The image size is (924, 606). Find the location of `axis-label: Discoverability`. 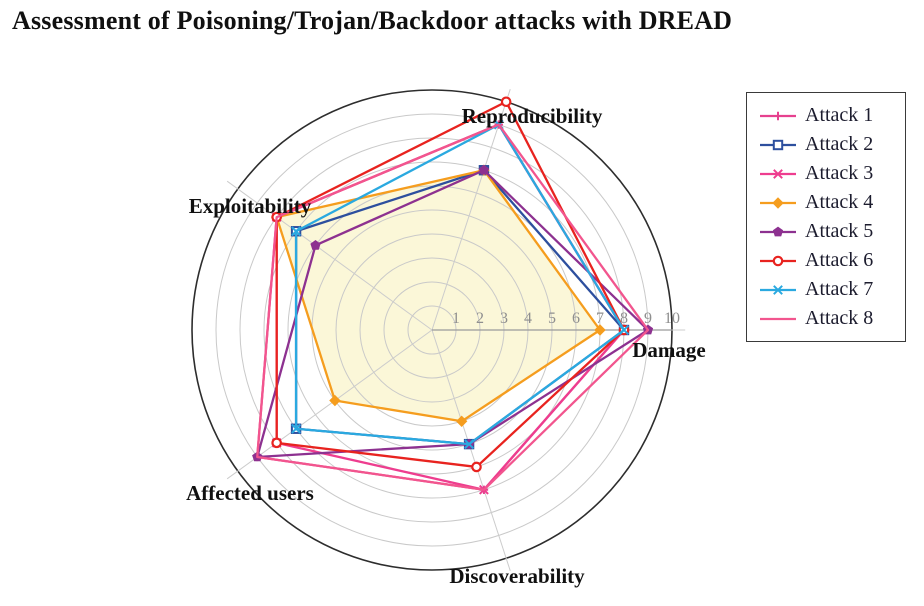

axis-label: Discoverability is located at coordinates (517, 576).